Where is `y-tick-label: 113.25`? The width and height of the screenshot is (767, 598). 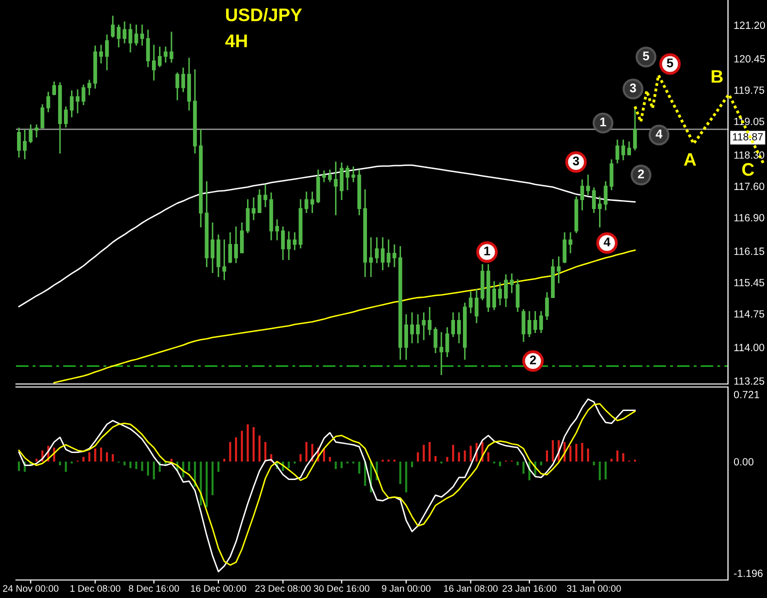 y-tick-label: 113.25 is located at coordinates (749, 381).